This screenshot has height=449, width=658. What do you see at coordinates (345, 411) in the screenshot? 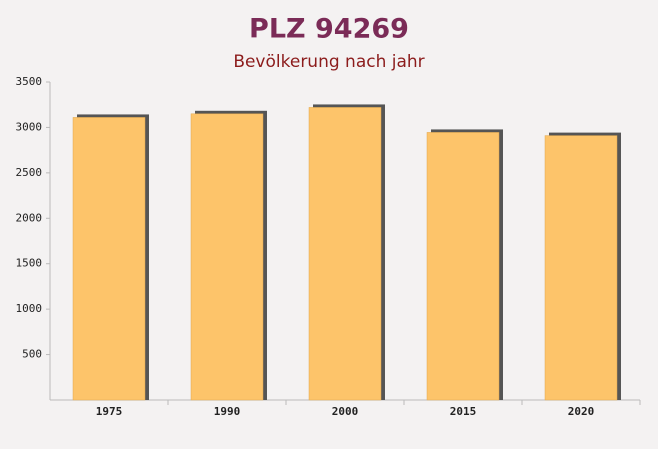
I see `x-tick-label: 2000` at bounding box center [345, 411].